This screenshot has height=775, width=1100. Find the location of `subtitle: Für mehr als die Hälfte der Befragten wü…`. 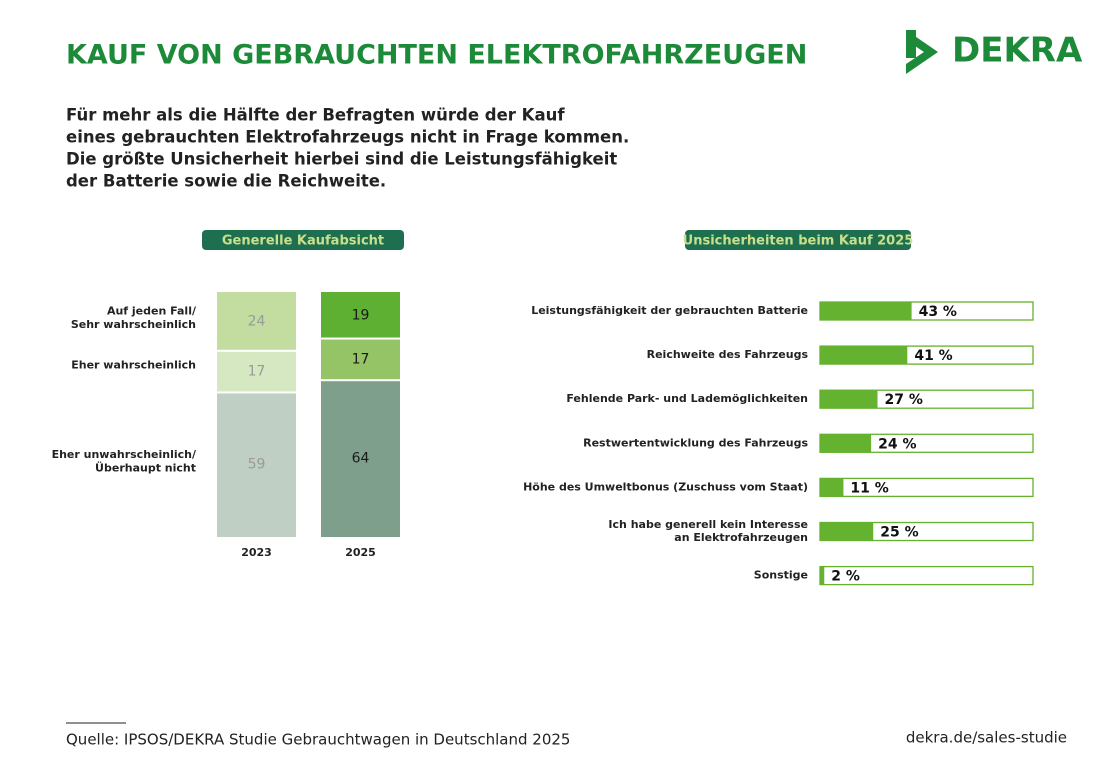

subtitle: Für mehr als die Hälfte der Befragten wü… is located at coordinates (347, 148).